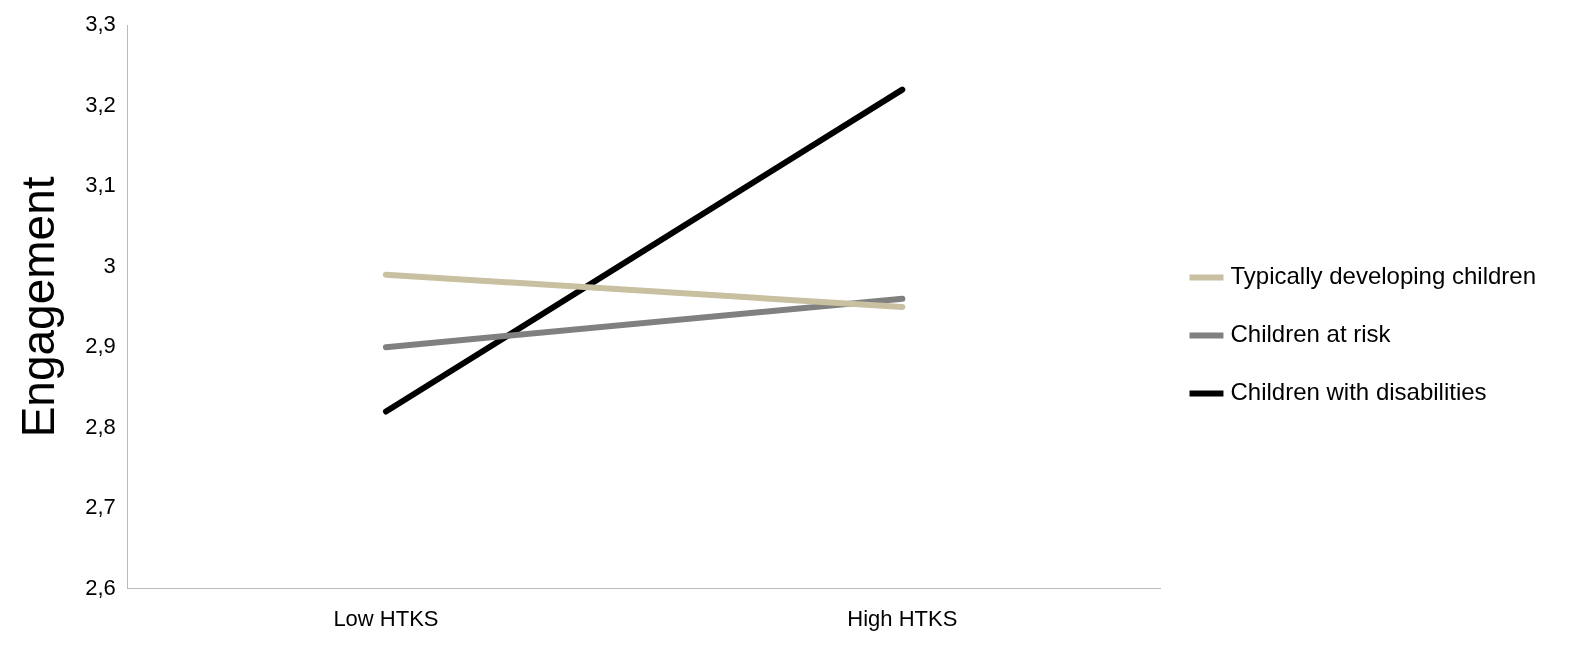  What do you see at coordinates (100, 346) in the screenshot?
I see `y-tick-label: 2,9` at bounding box center [100, 346].